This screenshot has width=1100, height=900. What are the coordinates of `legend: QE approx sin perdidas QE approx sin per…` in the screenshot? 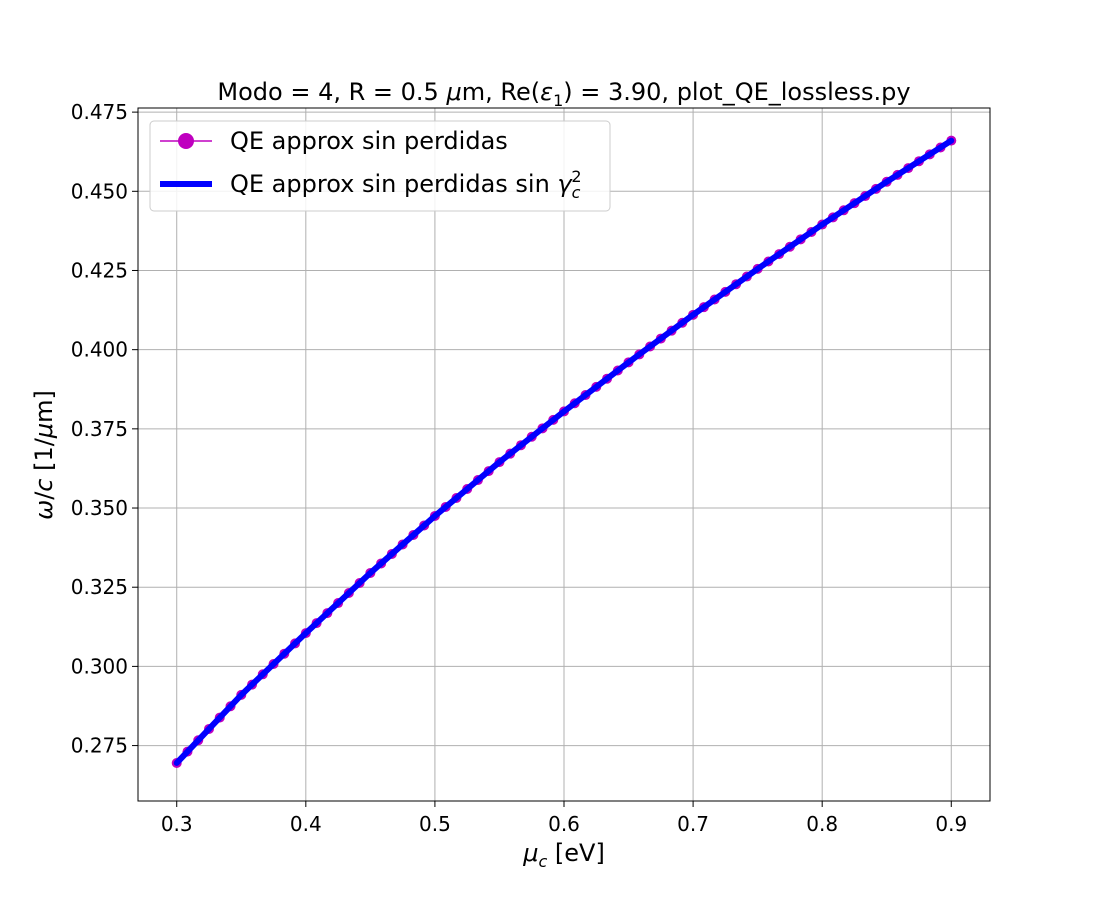 It's located at (380, 166).